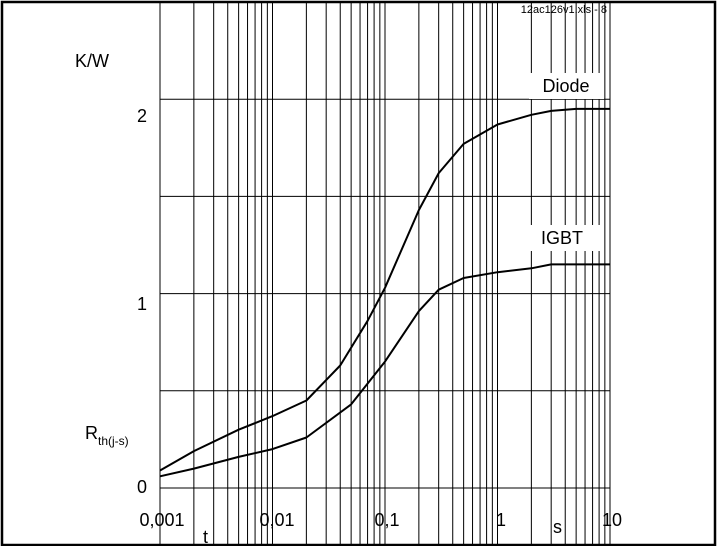 The height and width of the screenshot is (546, 717). Describe the element at coordinates (501, 520) in the screenshot. I see `x-tick-label-3: 1` at that location.